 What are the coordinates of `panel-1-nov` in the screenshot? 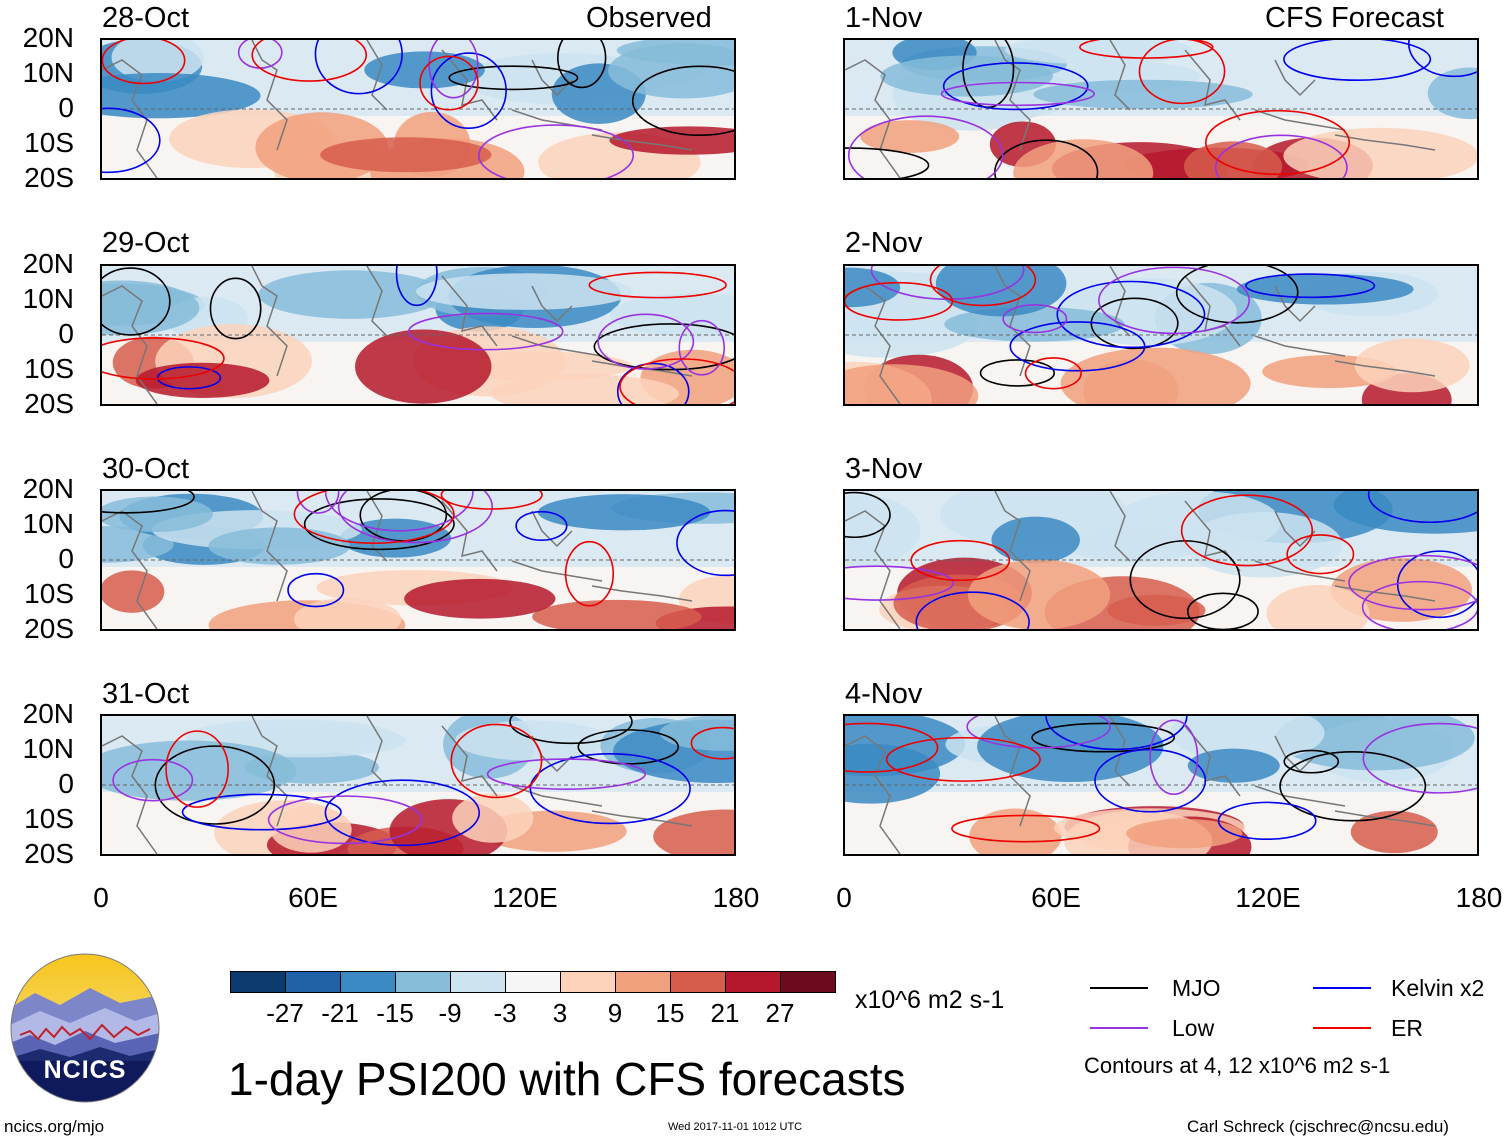 It's located at (1161, 109).